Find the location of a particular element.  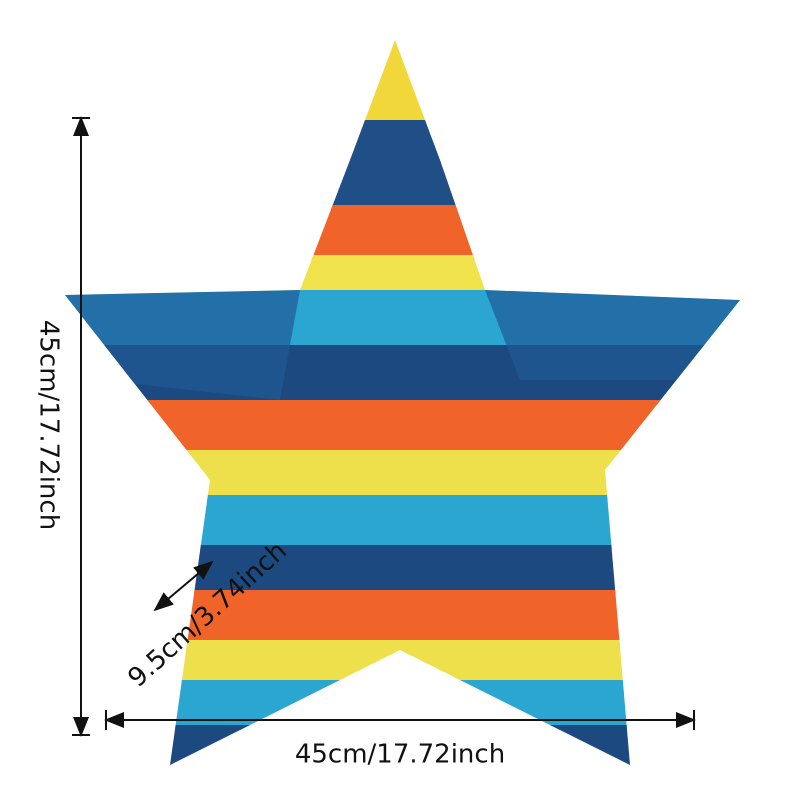

height-label: 45cm/17.72inch is located at coordinates (49, 425).